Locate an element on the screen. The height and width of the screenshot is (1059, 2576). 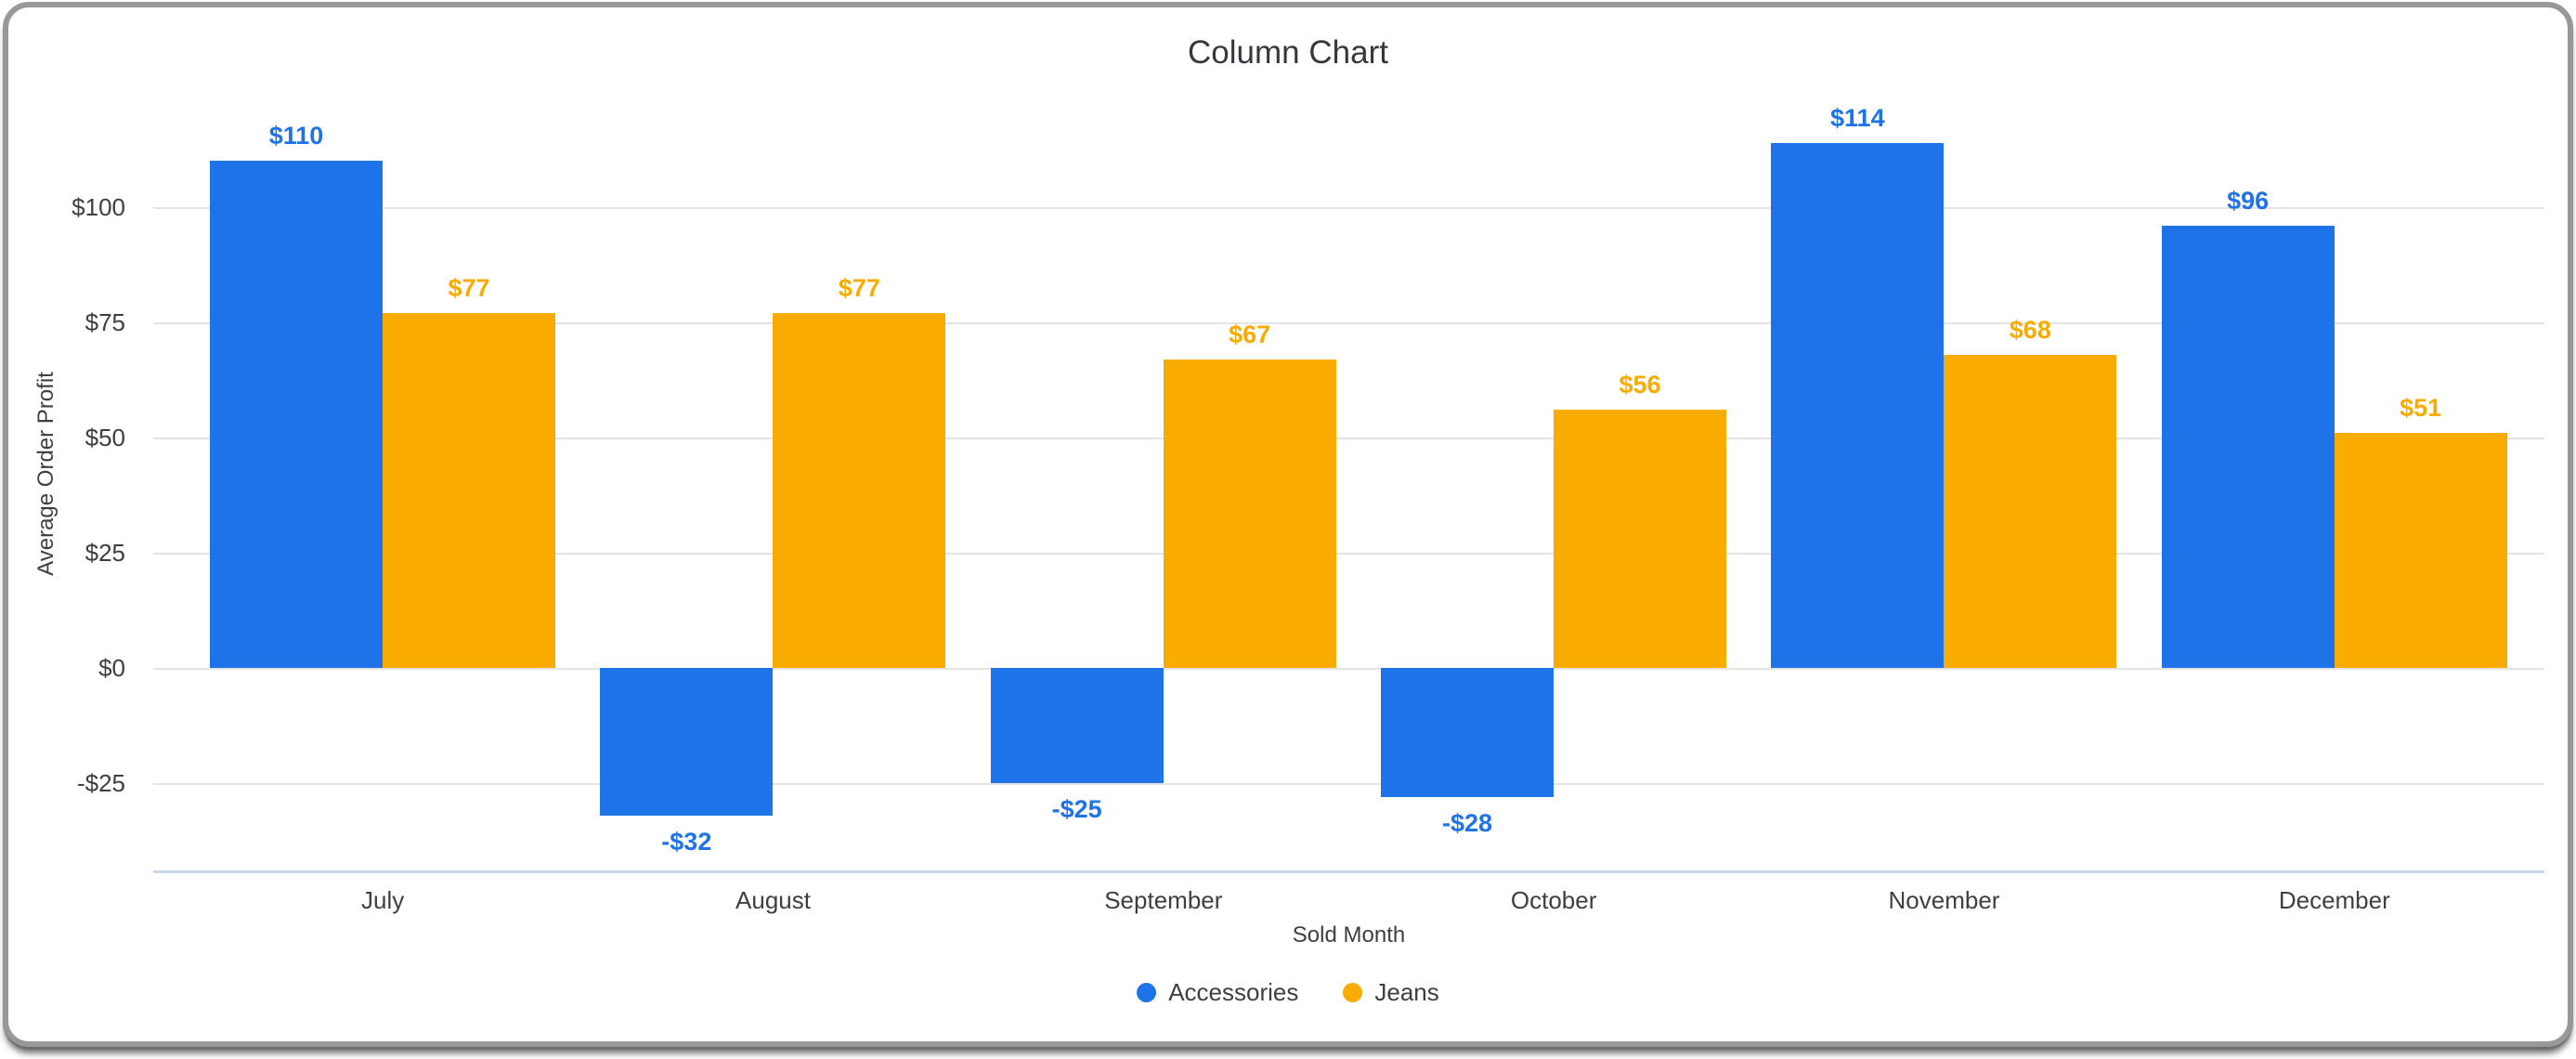
value-label-jeans-december: $51 is located at coordinates (2421, 408).